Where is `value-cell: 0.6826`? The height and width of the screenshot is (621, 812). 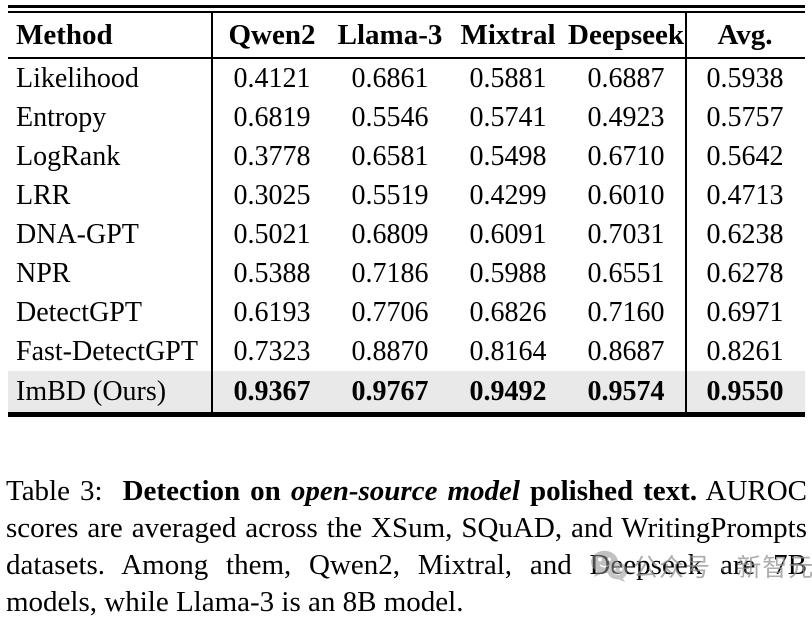
value-cell: 0.6826 is located at coordinates (508, 312).